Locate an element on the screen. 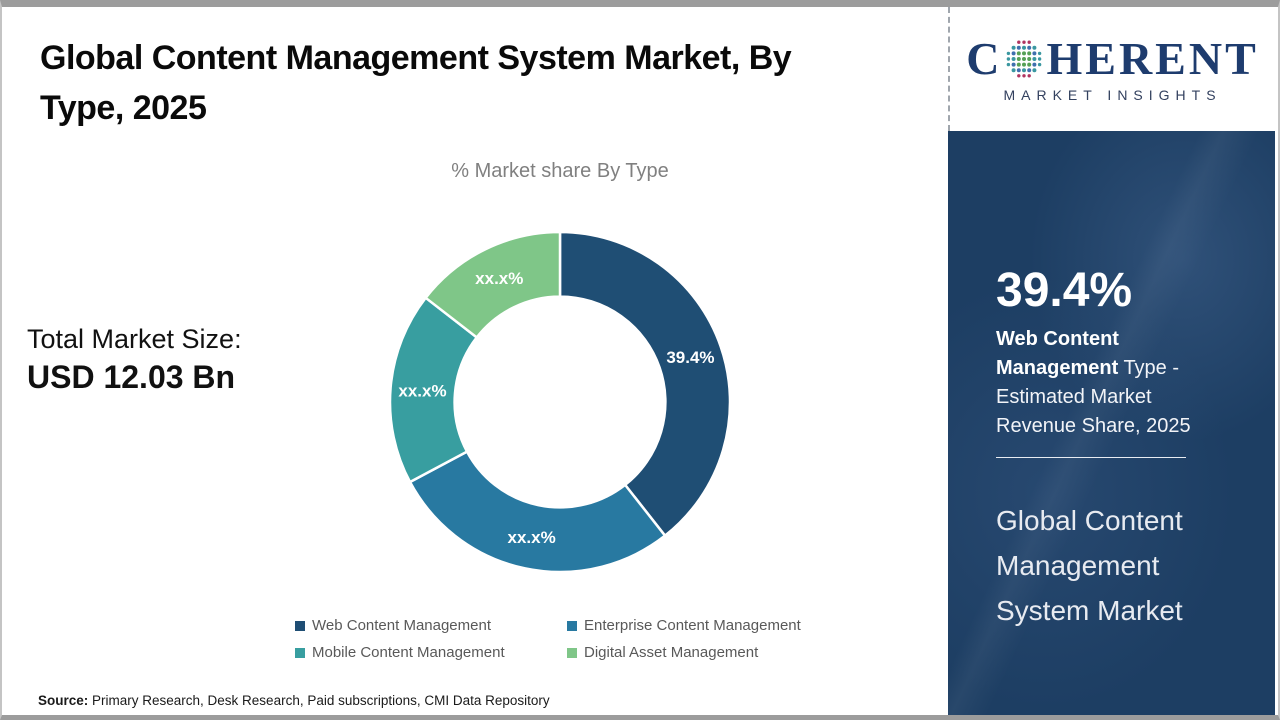  chart-subtitle: % Market share By Type is located at coordinates (560, 171).